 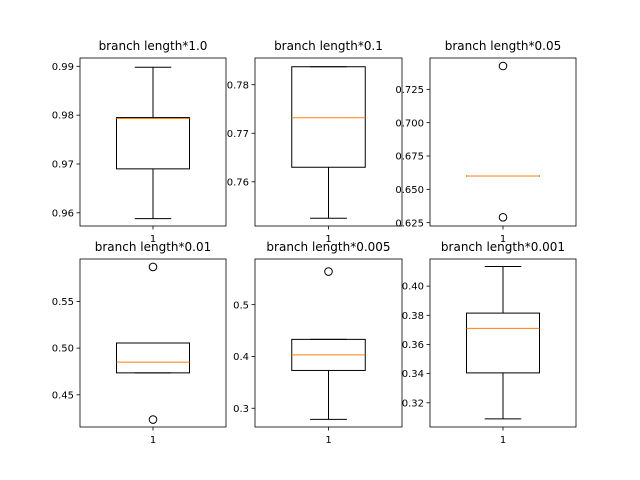 I want to click on y-tick-label: 0.725, so click(x=409, y=90).